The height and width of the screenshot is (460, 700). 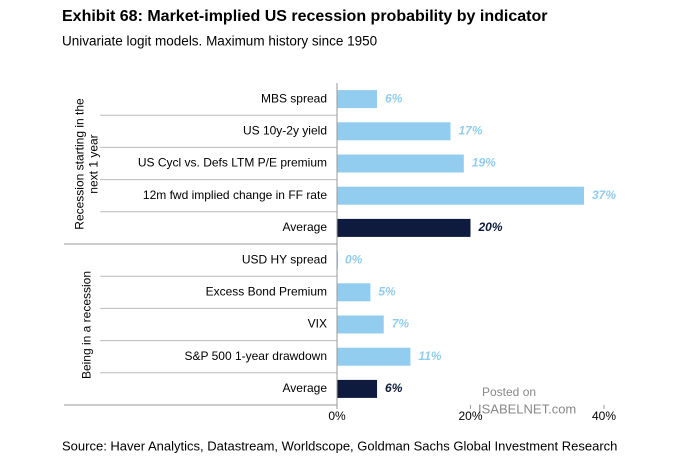 What do you see at coordinates (387, 291) in the screenshot?
I see `value-label: 5%` at bounding box center [387, 291].